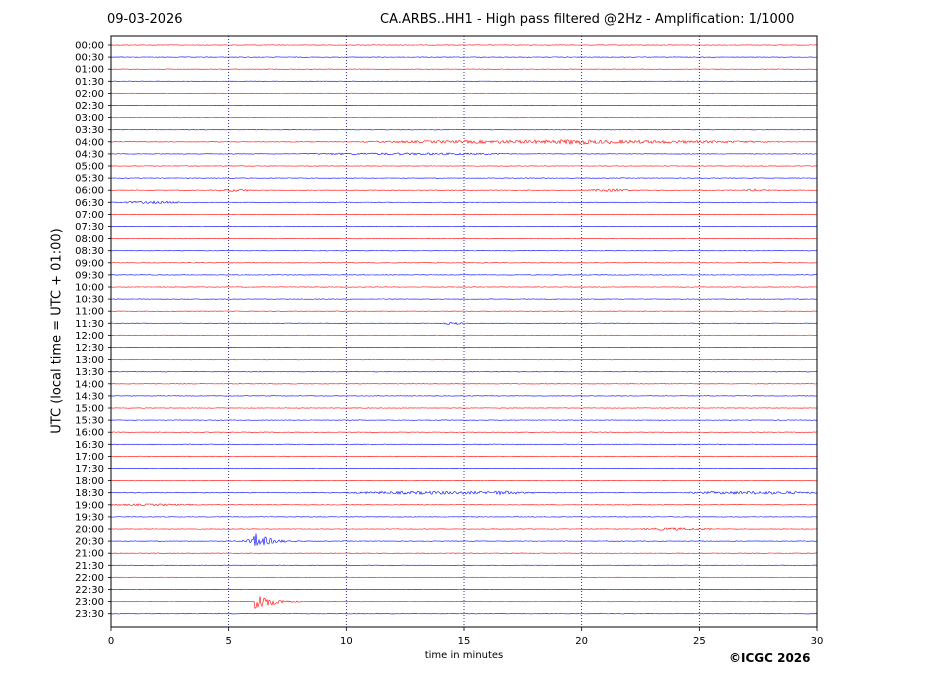 The height and width of the screenshot is (696, 927). What do you see at coordinates (464, 655) in the screenshot?
I see `x-axis-label: time in minutes` at bounding box center [464, 655].